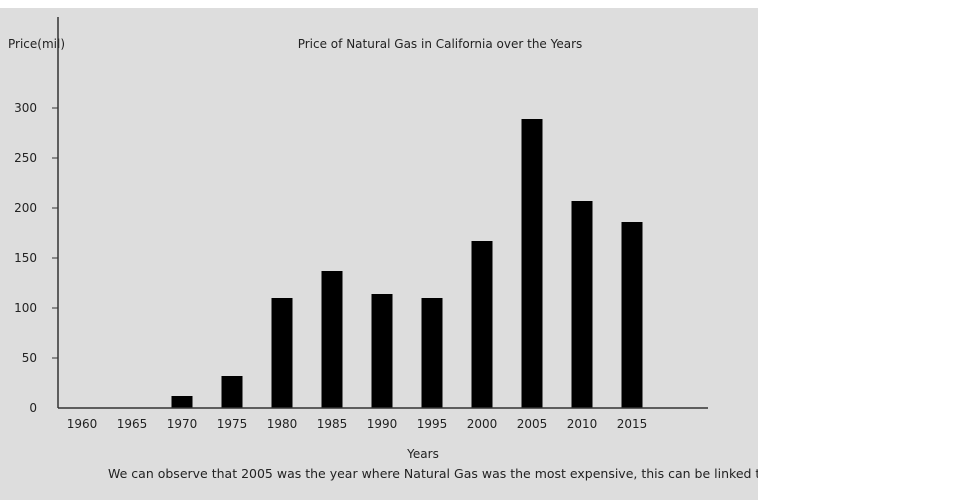  I want to click on bar-1980, so click(282, 353).